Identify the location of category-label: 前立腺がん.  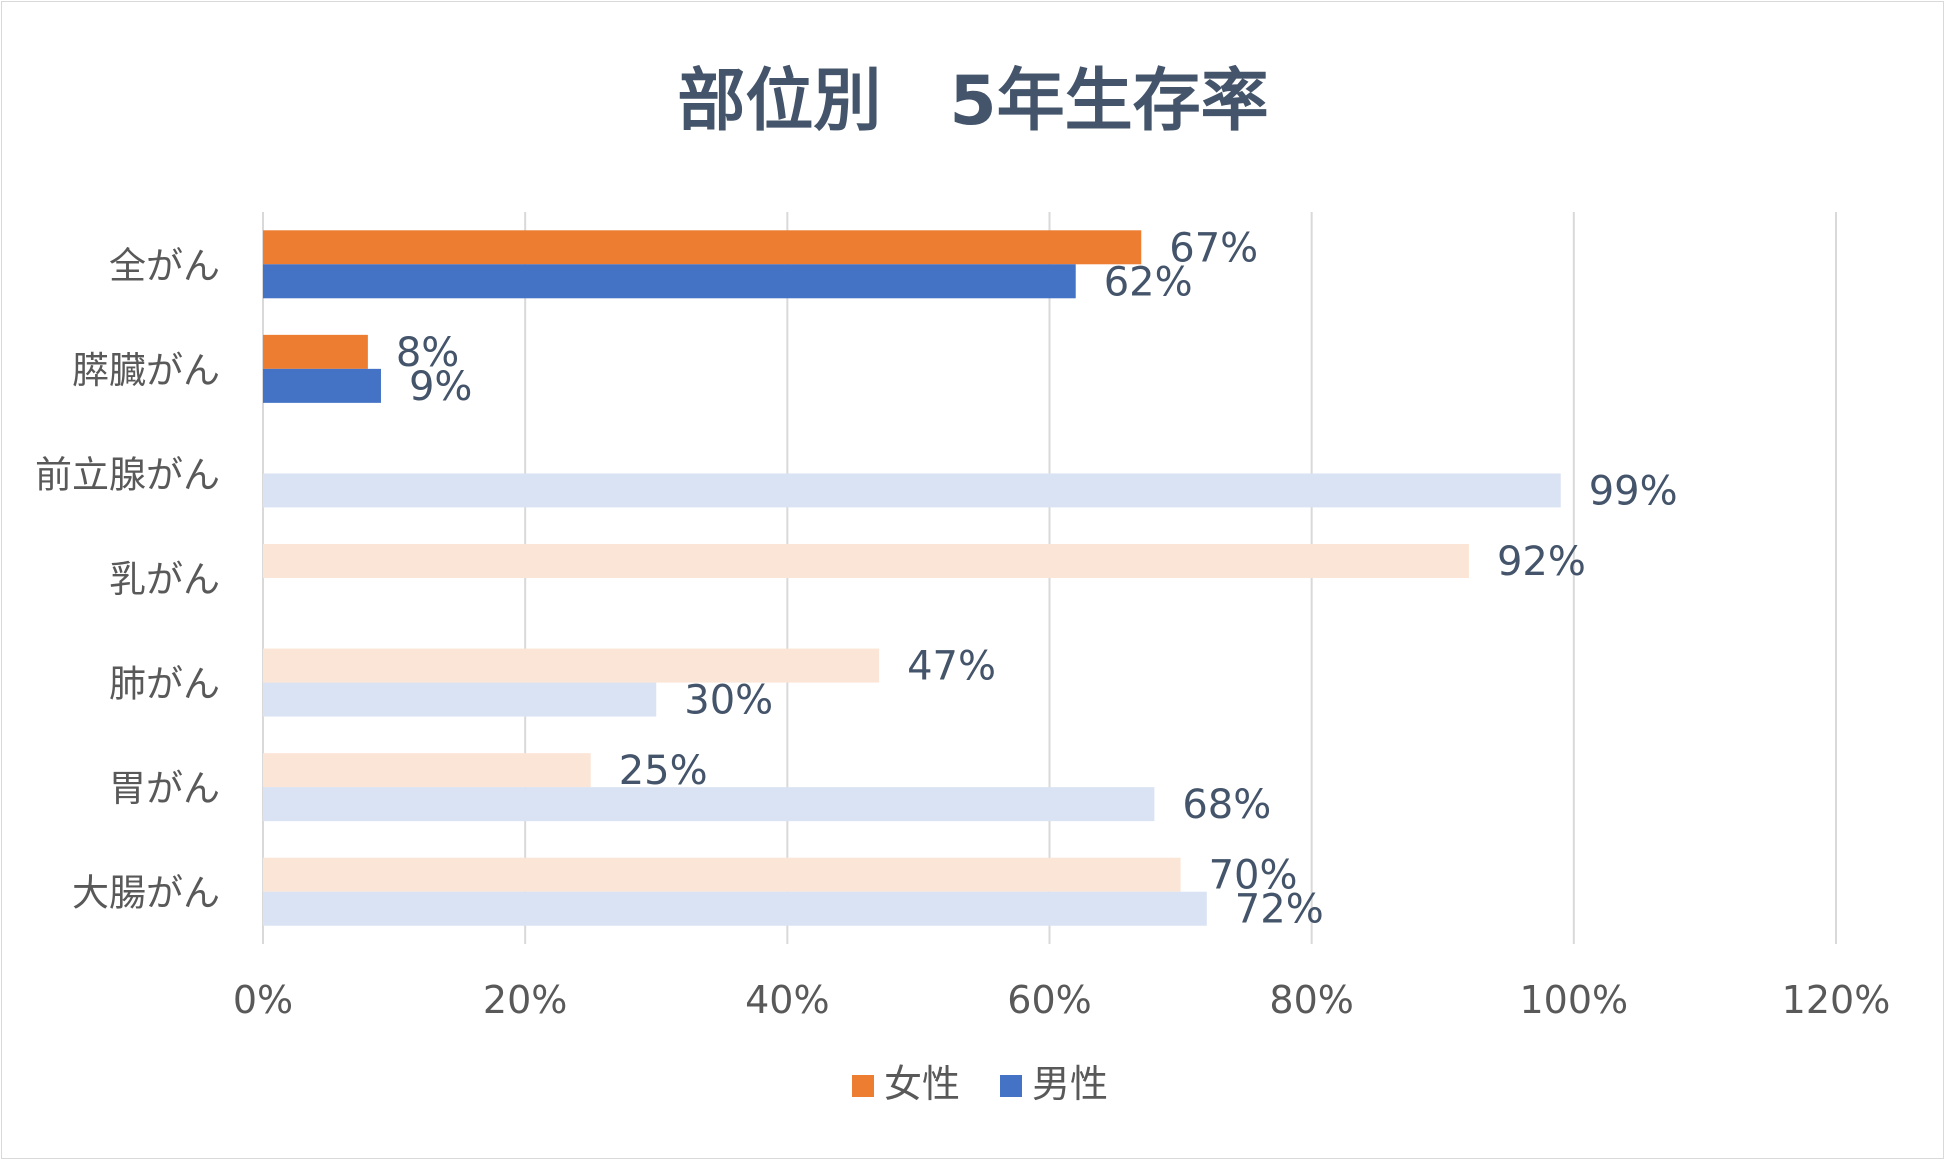
(127, 474).